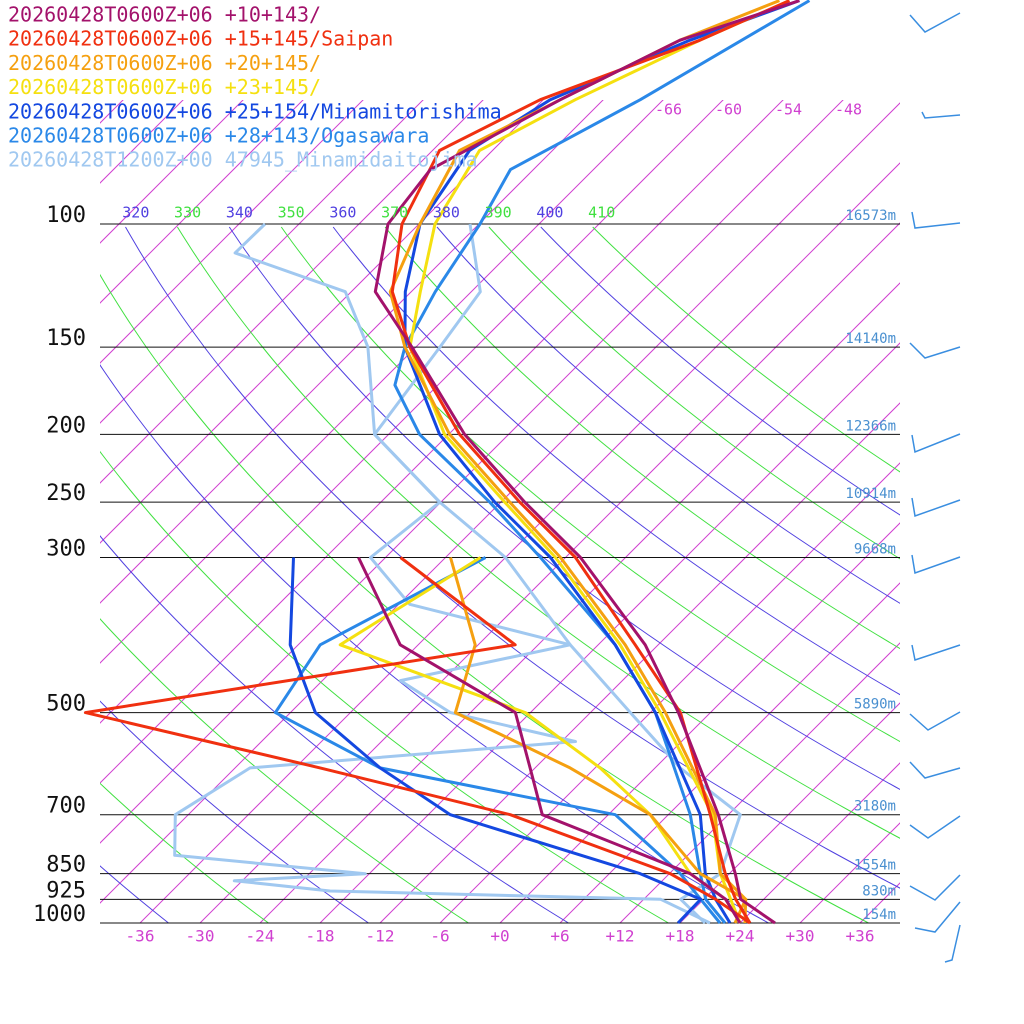  Describe the element at coordinates (879, 915) in the screenshot. I see `height-label: 154m` at that location.